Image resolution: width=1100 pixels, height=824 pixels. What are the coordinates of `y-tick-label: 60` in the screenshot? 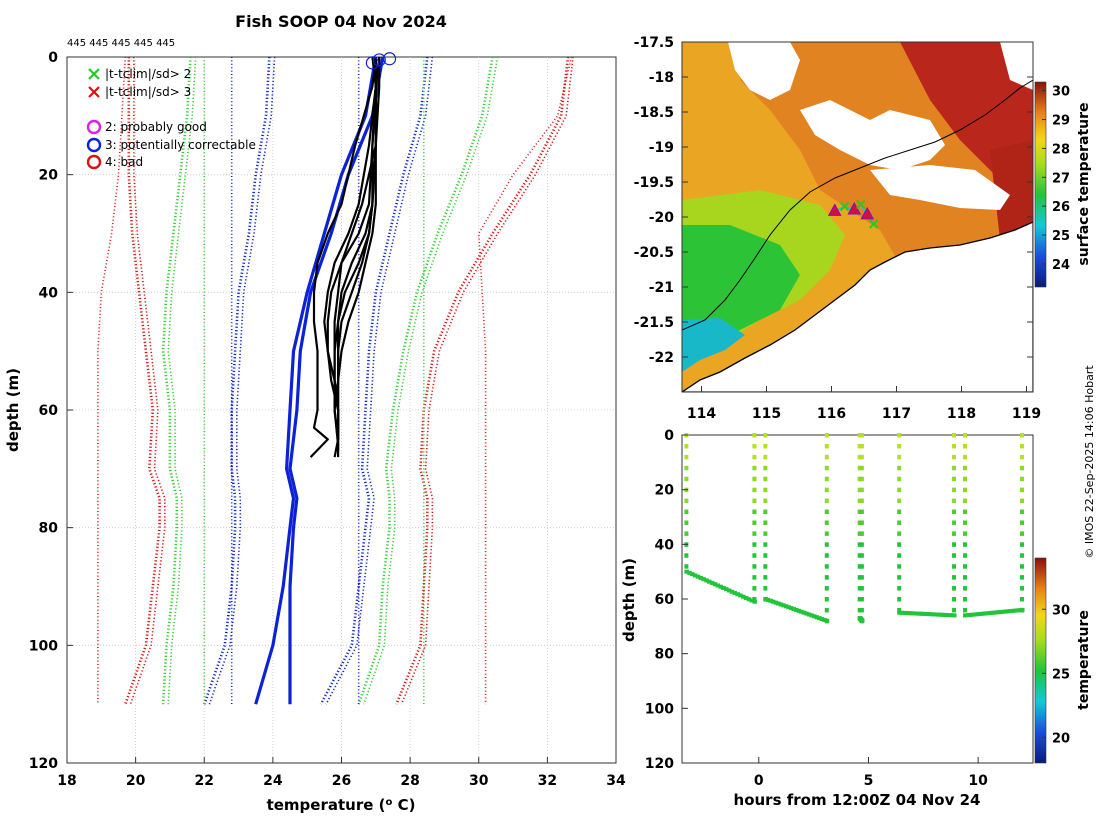 It's located at (49, 411).